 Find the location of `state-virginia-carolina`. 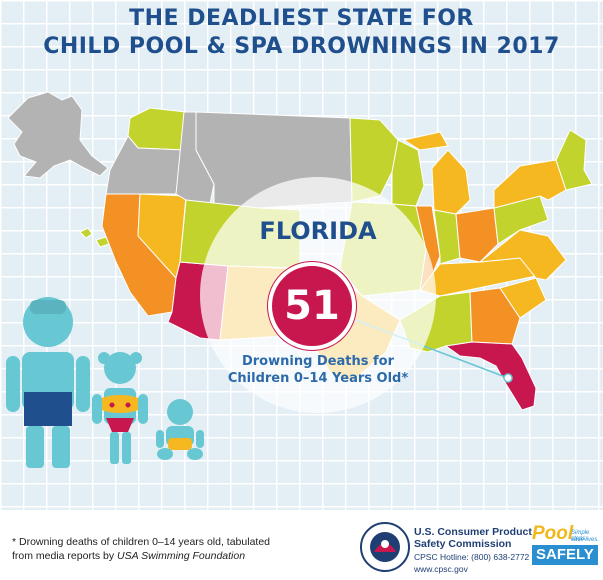

state-virginia-carolina is located at coordinates (522, 255).